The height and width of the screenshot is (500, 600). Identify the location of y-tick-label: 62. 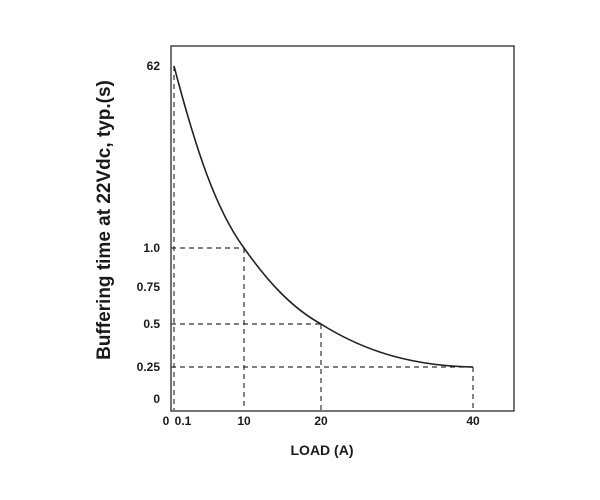
(154, 66).